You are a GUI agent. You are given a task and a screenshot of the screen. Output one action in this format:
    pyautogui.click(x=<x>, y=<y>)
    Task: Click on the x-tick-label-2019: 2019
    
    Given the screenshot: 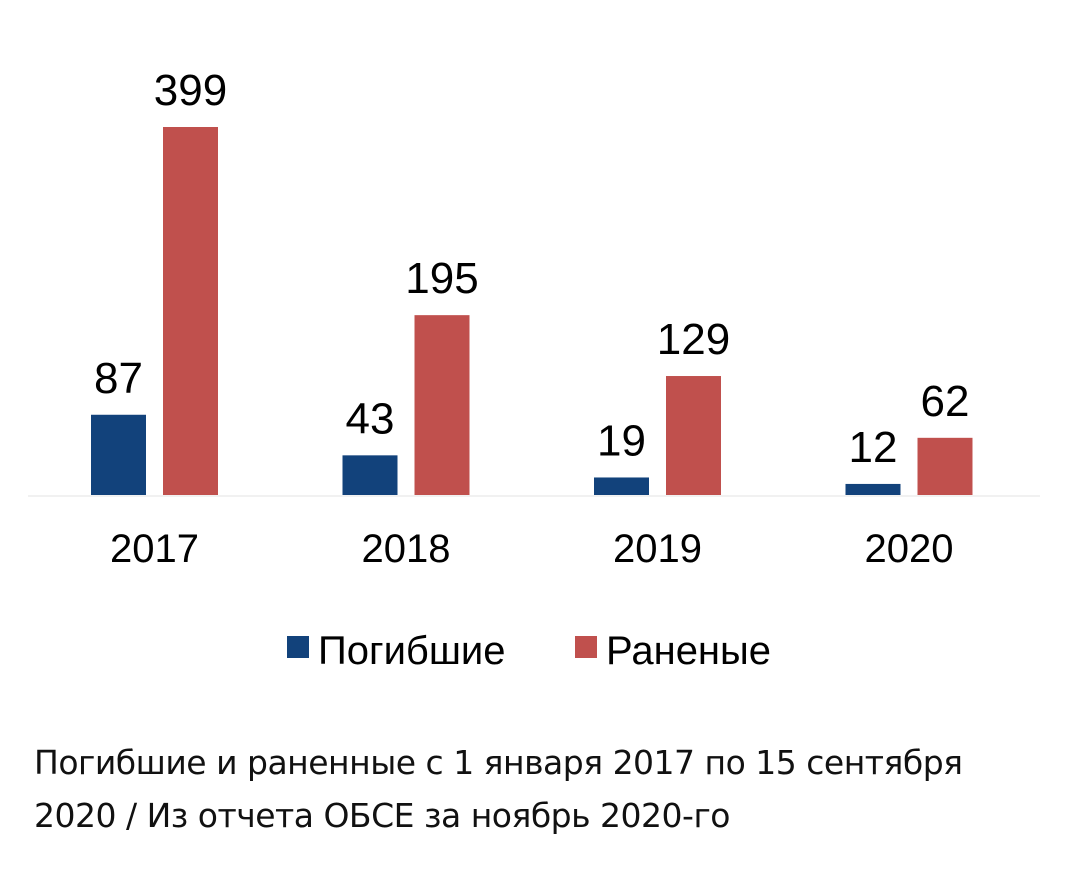 What is the action you would take?
    pyautogui.click(x=657, y=549)
    